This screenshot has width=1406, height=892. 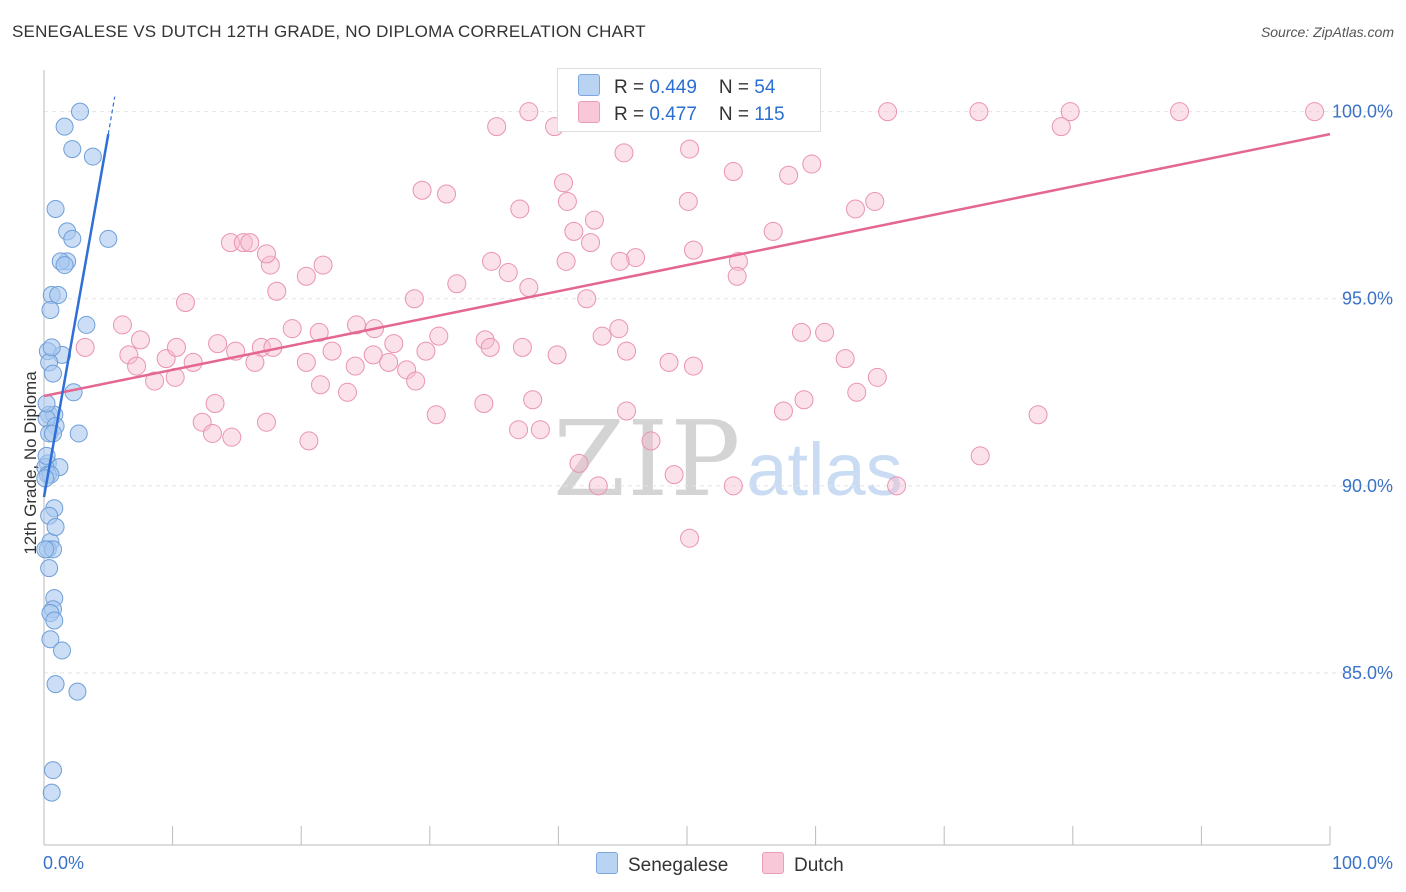 I want to click on senegalese-points, so click(x=77, y=452).